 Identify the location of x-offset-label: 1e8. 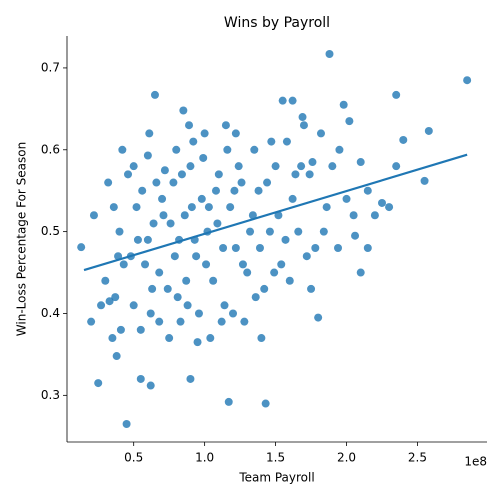
(475, 462).